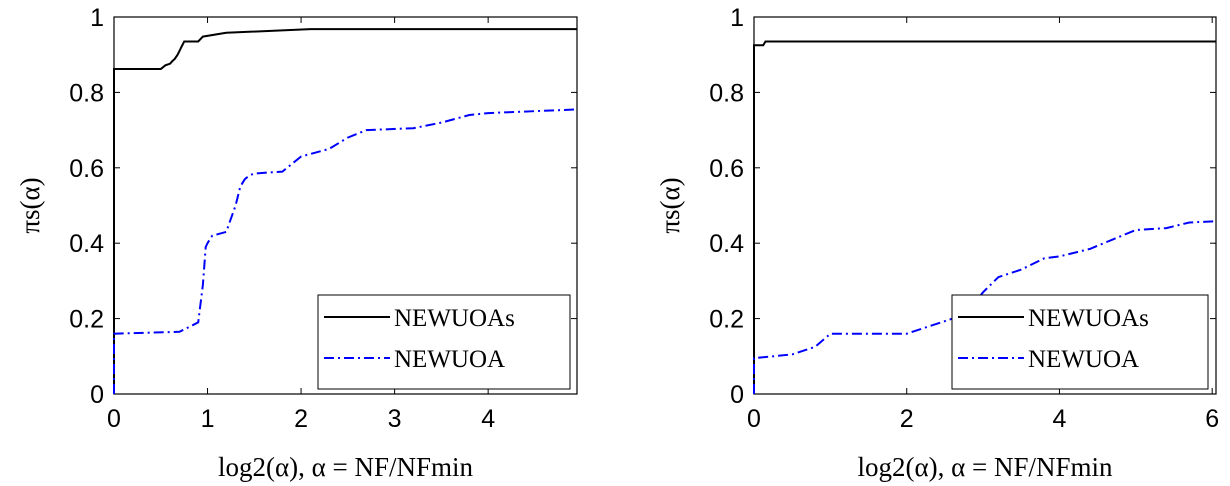  What do you see at coordinates (1212, 419) in the screenshot?
I see `x-tick-label: 6` at bounding box center [1212, 419].